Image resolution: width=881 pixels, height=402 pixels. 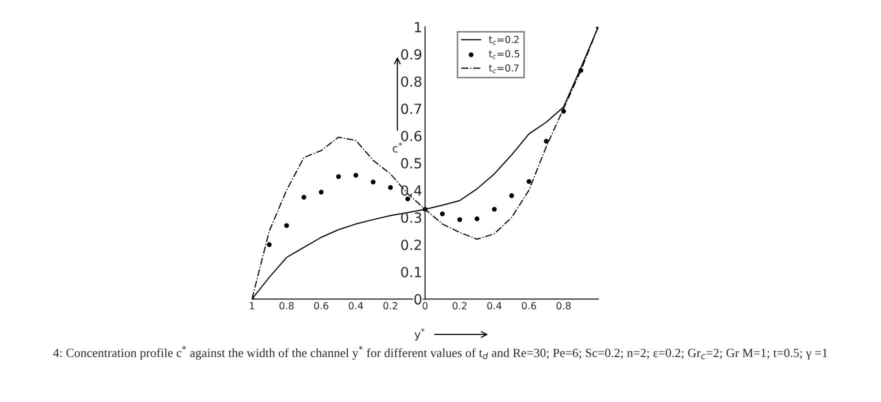 What do you see at coordinates (397, 147) in the screenshot?
I see `y-axis-title: c$^{*}$` at bounding box center [397, 147].